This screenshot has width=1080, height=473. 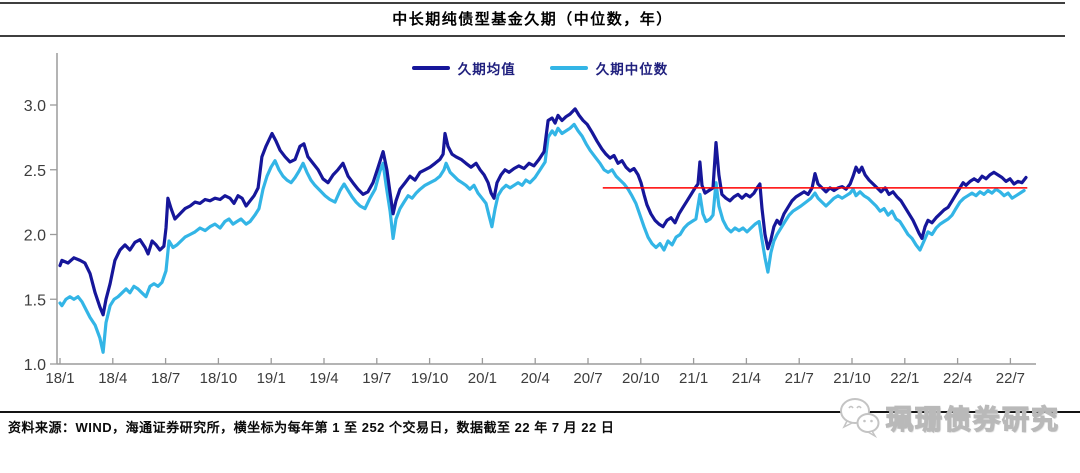 I want to click on page-title: 中长期纯债型基金久期（中位数，年）, so click(x=532, y=19).